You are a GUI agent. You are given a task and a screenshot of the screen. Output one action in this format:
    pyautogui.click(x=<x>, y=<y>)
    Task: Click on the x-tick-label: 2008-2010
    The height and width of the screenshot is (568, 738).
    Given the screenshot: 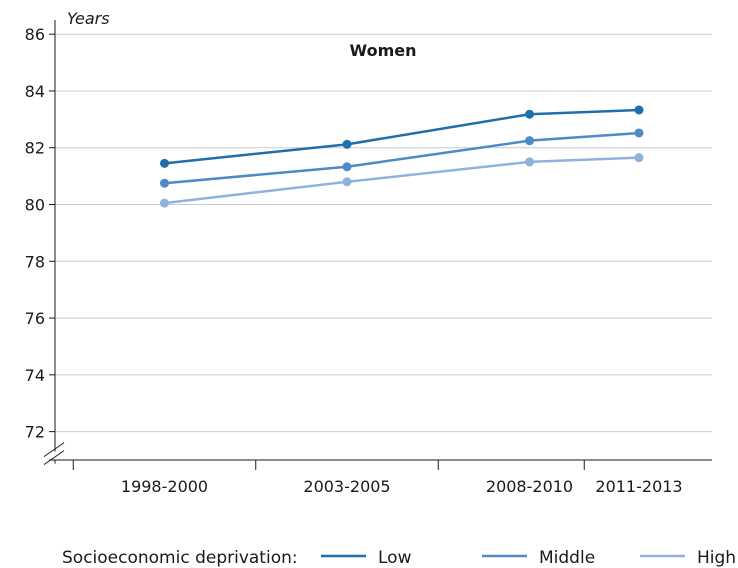 What is the action you would take?
    pyautogui.click(x=529, y=486)
    